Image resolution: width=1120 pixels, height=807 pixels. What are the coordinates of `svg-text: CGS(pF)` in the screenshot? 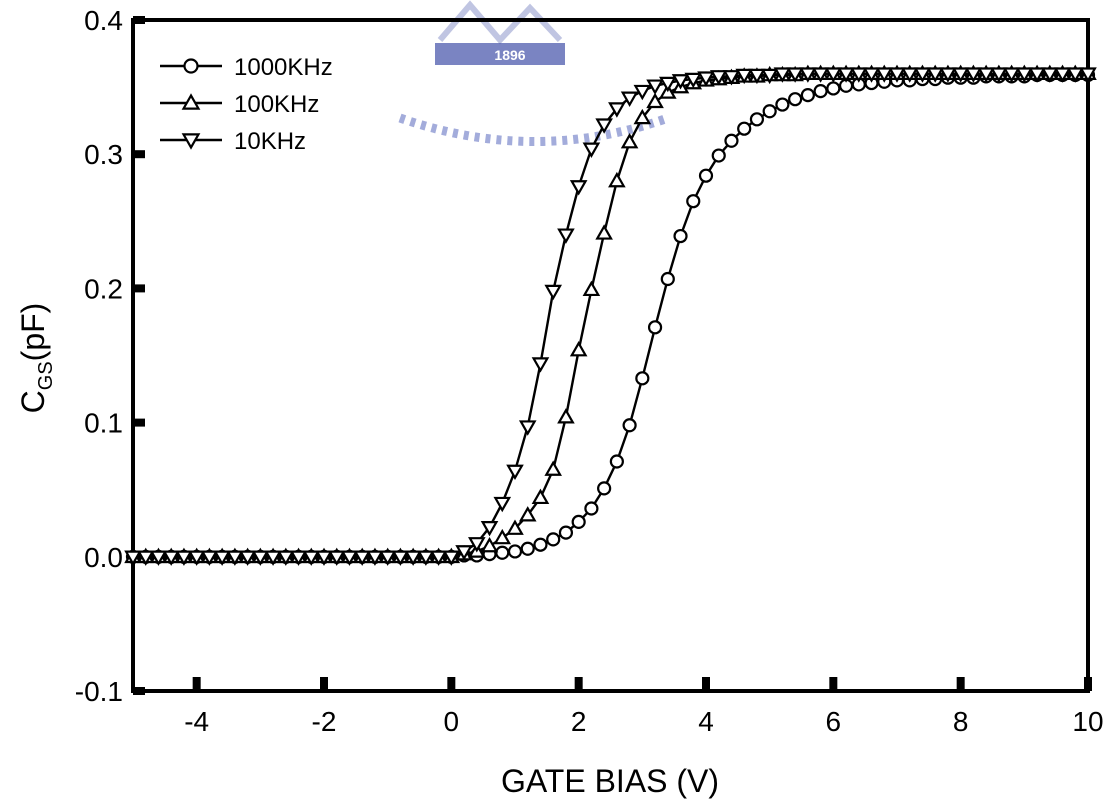 It's located at (36, 358).